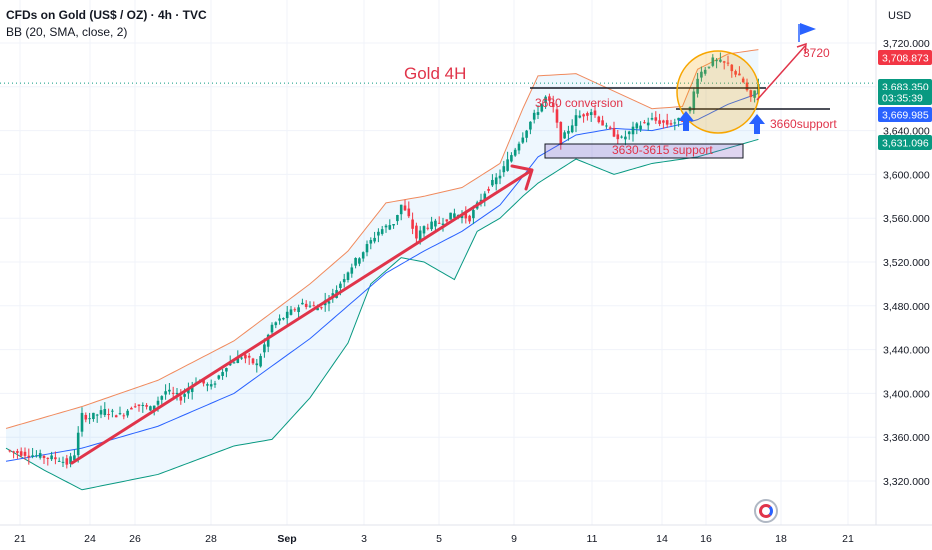 The height and width of the screenshot is (550, 932). What do you see at coordinates (106, 15) in the screenshot?
I see `symbol-title: CFDs on Gold (US$ / OZ) · 4h · TVC` at bounding box center [106, 15].